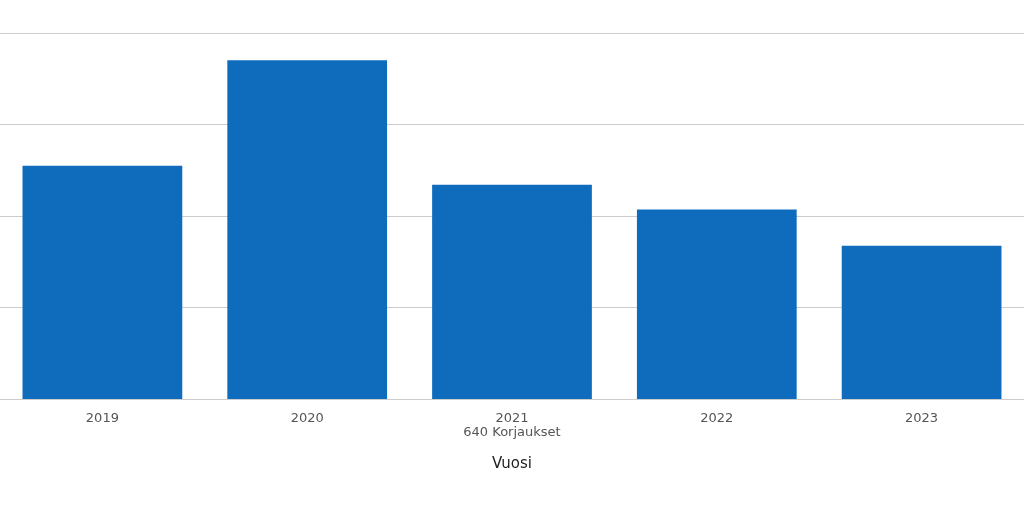  Describe the element at coordinates (512, 462) in the screenshot. I see `x-axis-title: Vuosi` at that location.